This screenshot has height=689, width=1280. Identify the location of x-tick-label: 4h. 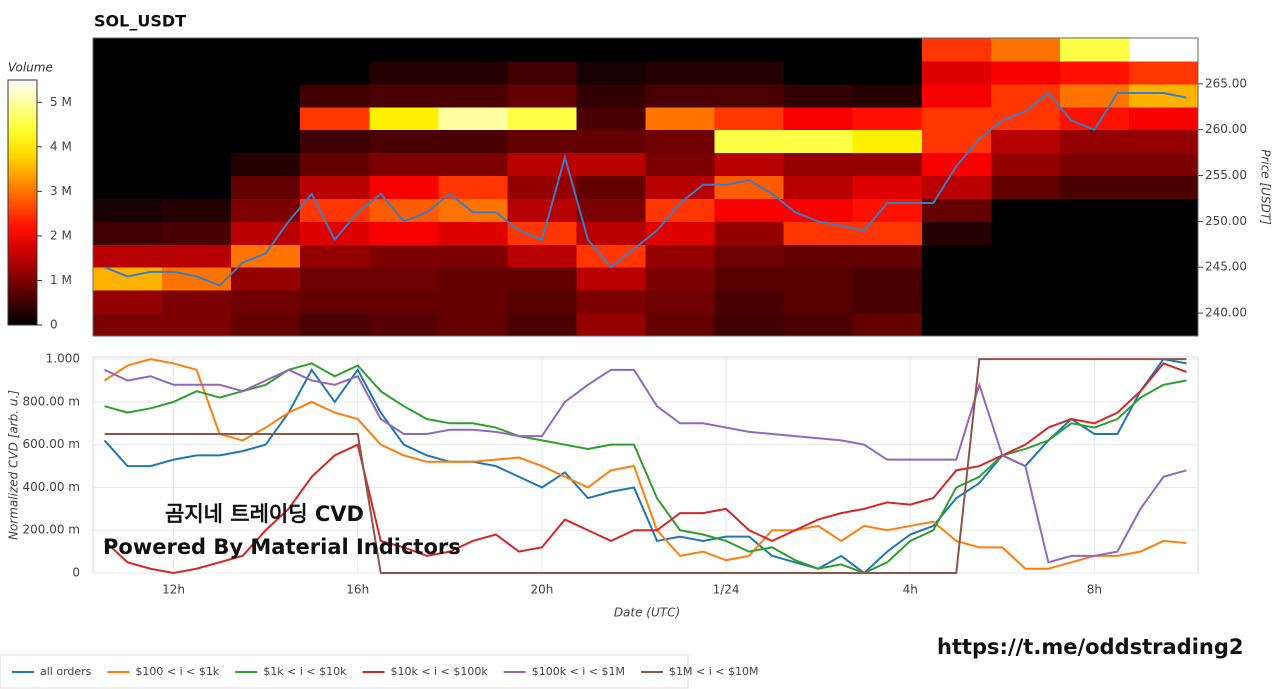
(910, 590).